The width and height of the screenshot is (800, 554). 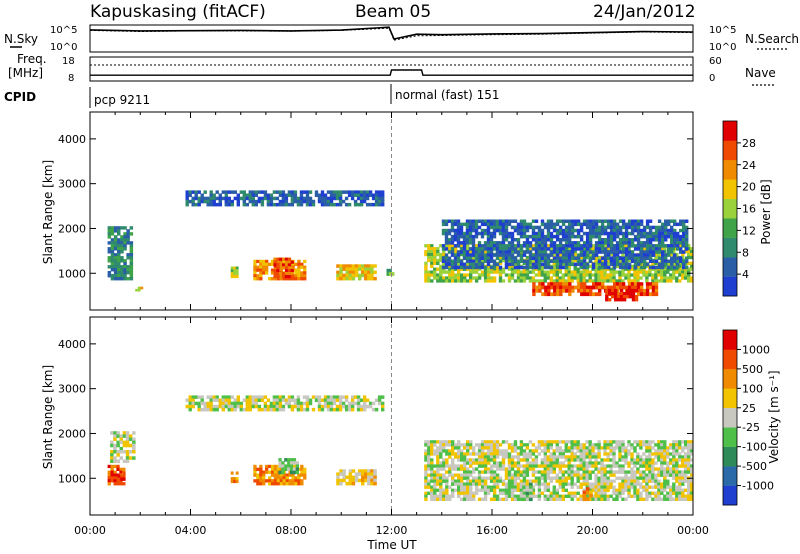 I want to click on power-ytick-1: 3000, so click(x=72, y=184).